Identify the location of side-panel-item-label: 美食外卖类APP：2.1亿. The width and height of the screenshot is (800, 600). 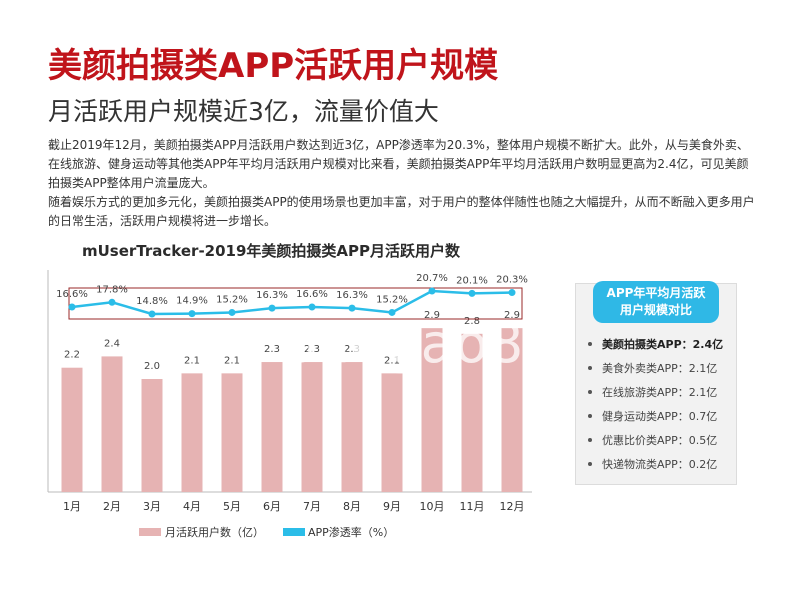
(660, 368).